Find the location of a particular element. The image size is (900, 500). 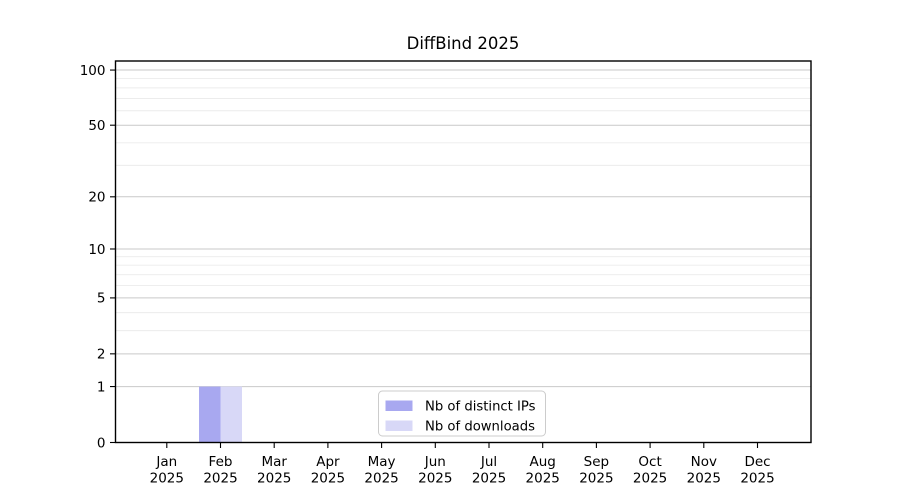

x-tick-label-month: Jan is located at coordinates (166, 462).